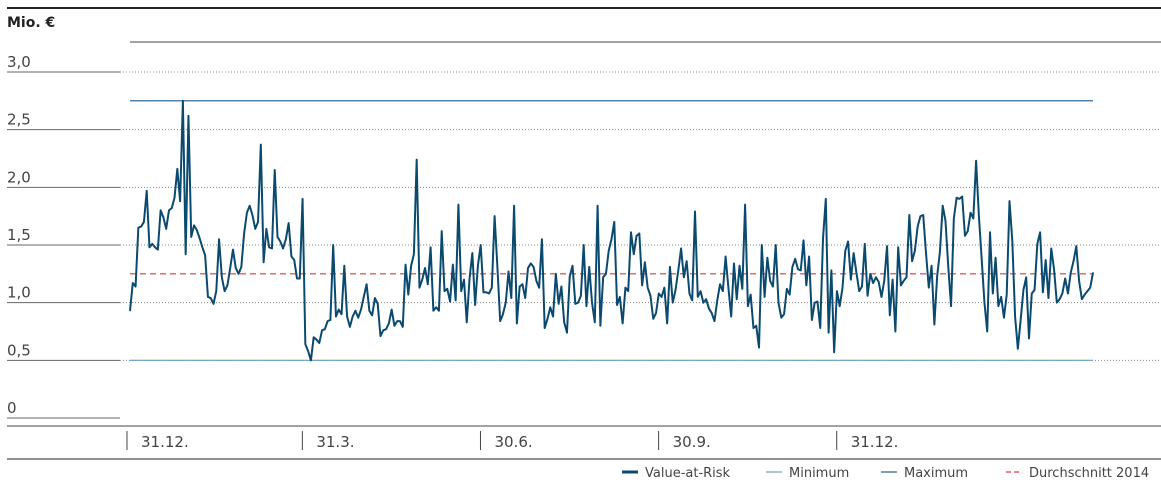 The width and height of the screenshot is (1161, 488). I want to click on x-tick-label: 31.12., so click(875, 442).